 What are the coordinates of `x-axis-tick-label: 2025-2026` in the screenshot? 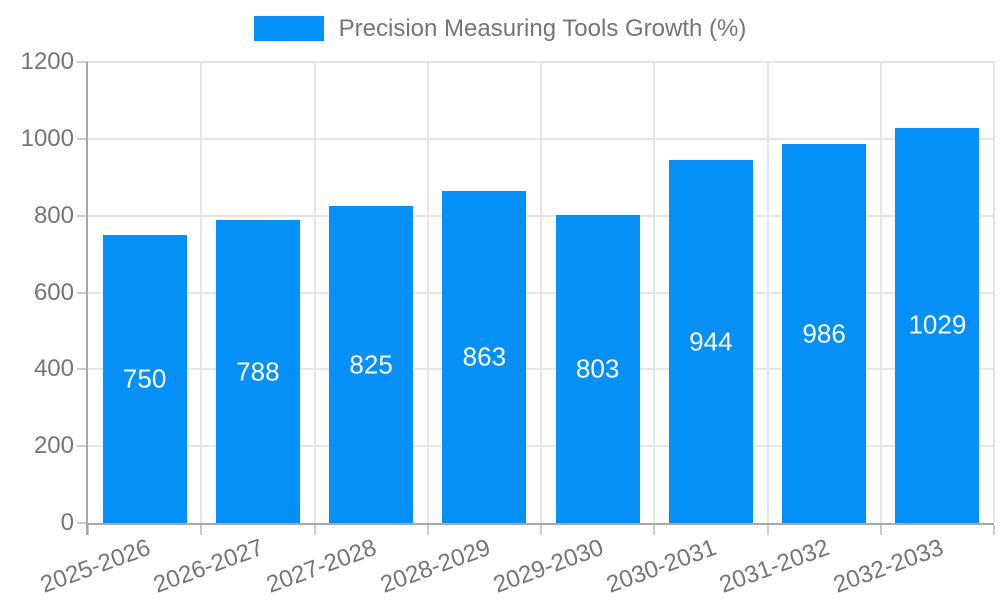 It's located at (95, 566).